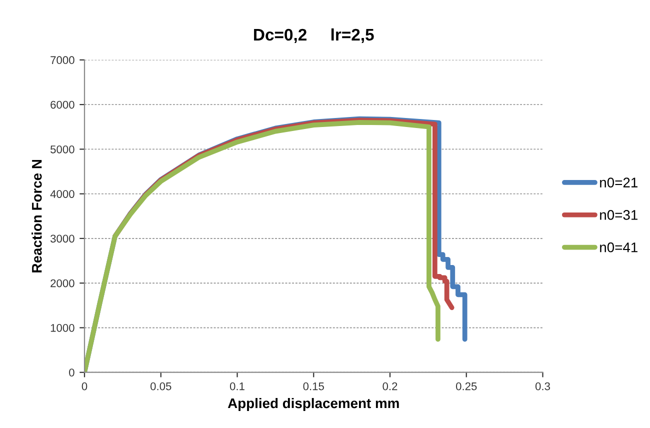 This screenshot has width=650, height=428. I want to click on y-tick-label: 5000, so click(62, 149).